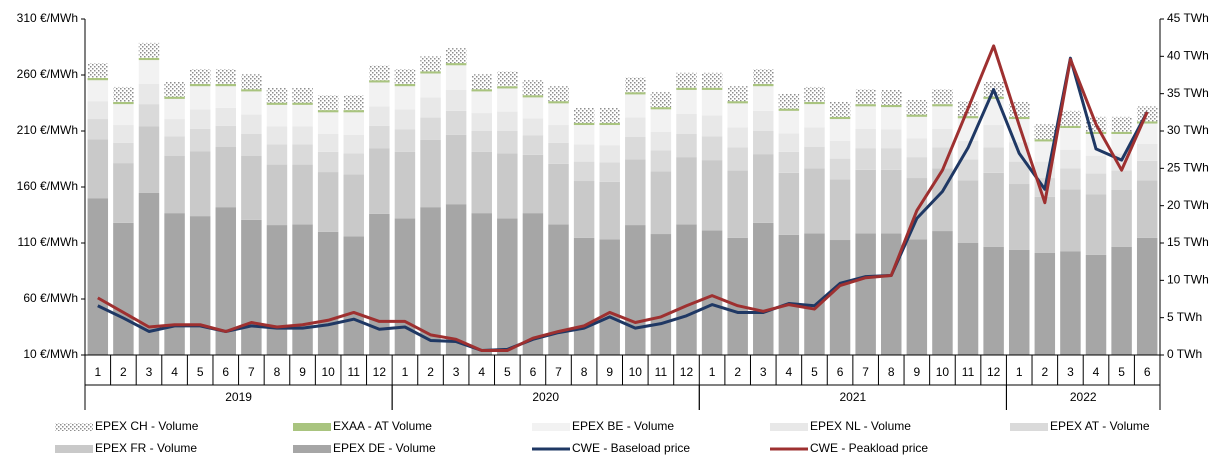  What do you see at coordinates (943, 372) in the screenshot?
I see `x-tick-label: 10` at bounding box center [943, 372].